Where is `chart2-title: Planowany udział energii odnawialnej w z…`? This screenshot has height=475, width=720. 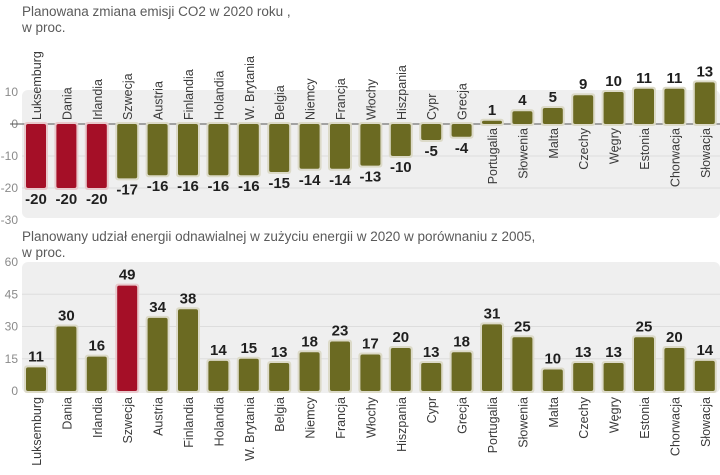 chart2-title: Planowany udział energii odnawialnej w z… is located at coordinates (278, 245).